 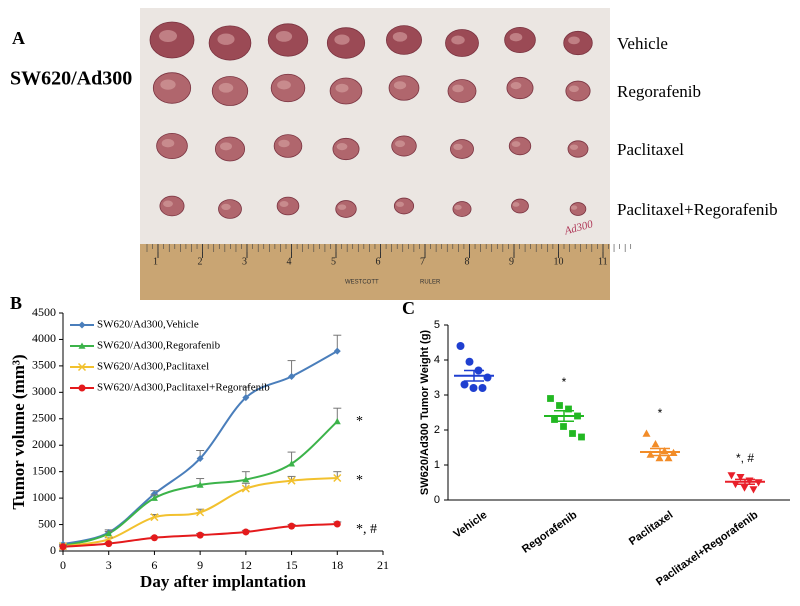 I want to click on ruler-number: 10, so click(x=559, y=261).